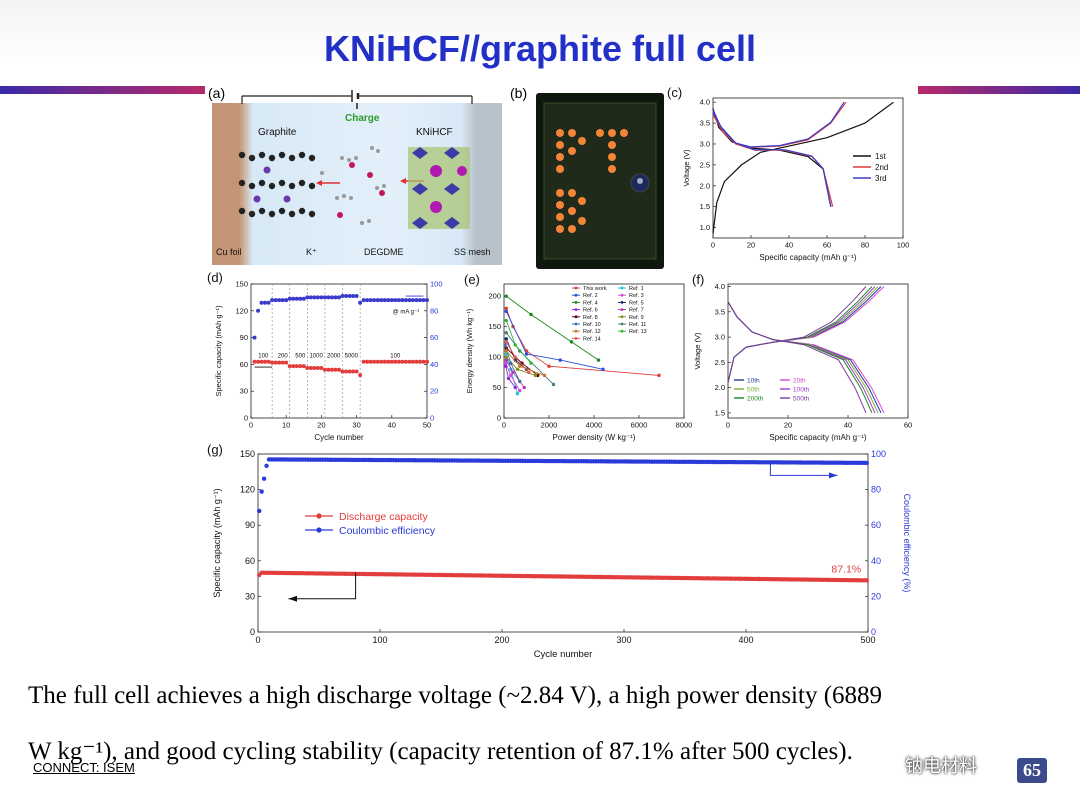 This screenshot has height=810, width=1080. I want to click on panel-label: (g), so click(215, 449).